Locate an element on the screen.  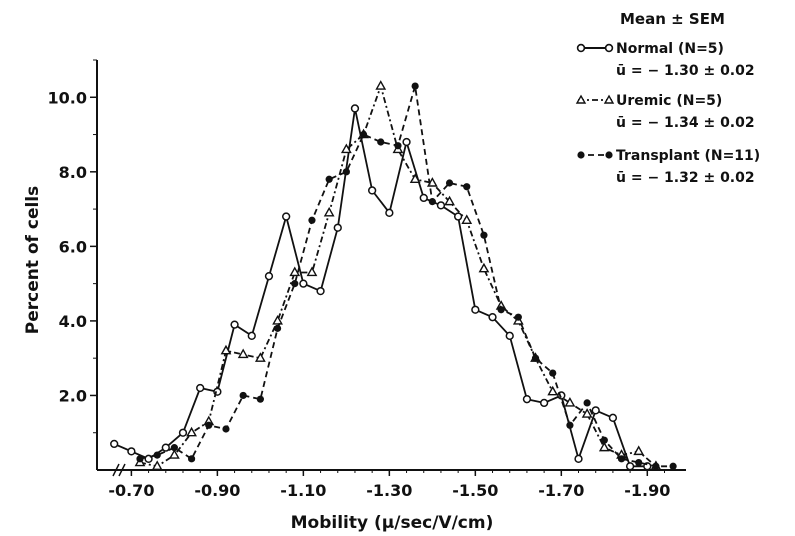
legend-label-transplant: Transplant (N=11) is located at coordinates (688, 156).